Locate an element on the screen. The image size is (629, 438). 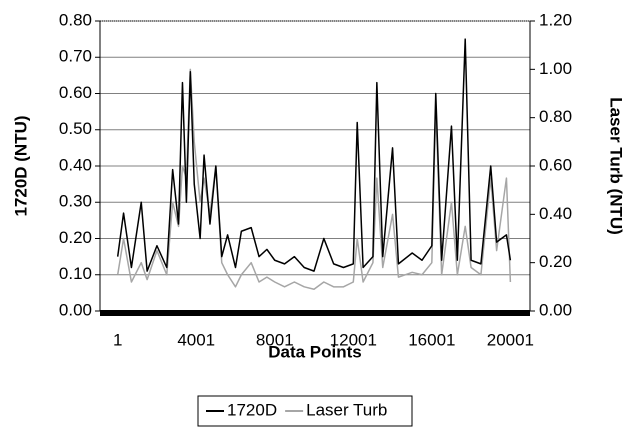
x-tick-label: 12001 is located at coordinates (353, 339).